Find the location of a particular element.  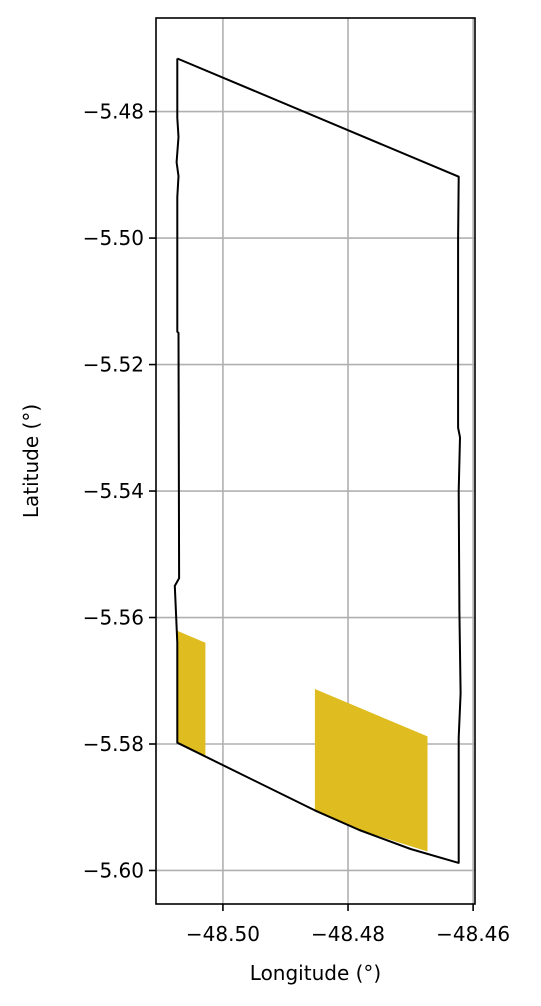

highlighted-areas is located at coordinates (302, 741).